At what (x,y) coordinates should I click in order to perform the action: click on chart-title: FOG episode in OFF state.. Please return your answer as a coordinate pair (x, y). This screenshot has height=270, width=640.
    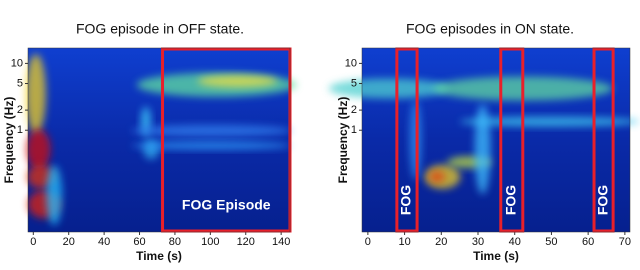
    Looking at the image, I should click on (160, 29).